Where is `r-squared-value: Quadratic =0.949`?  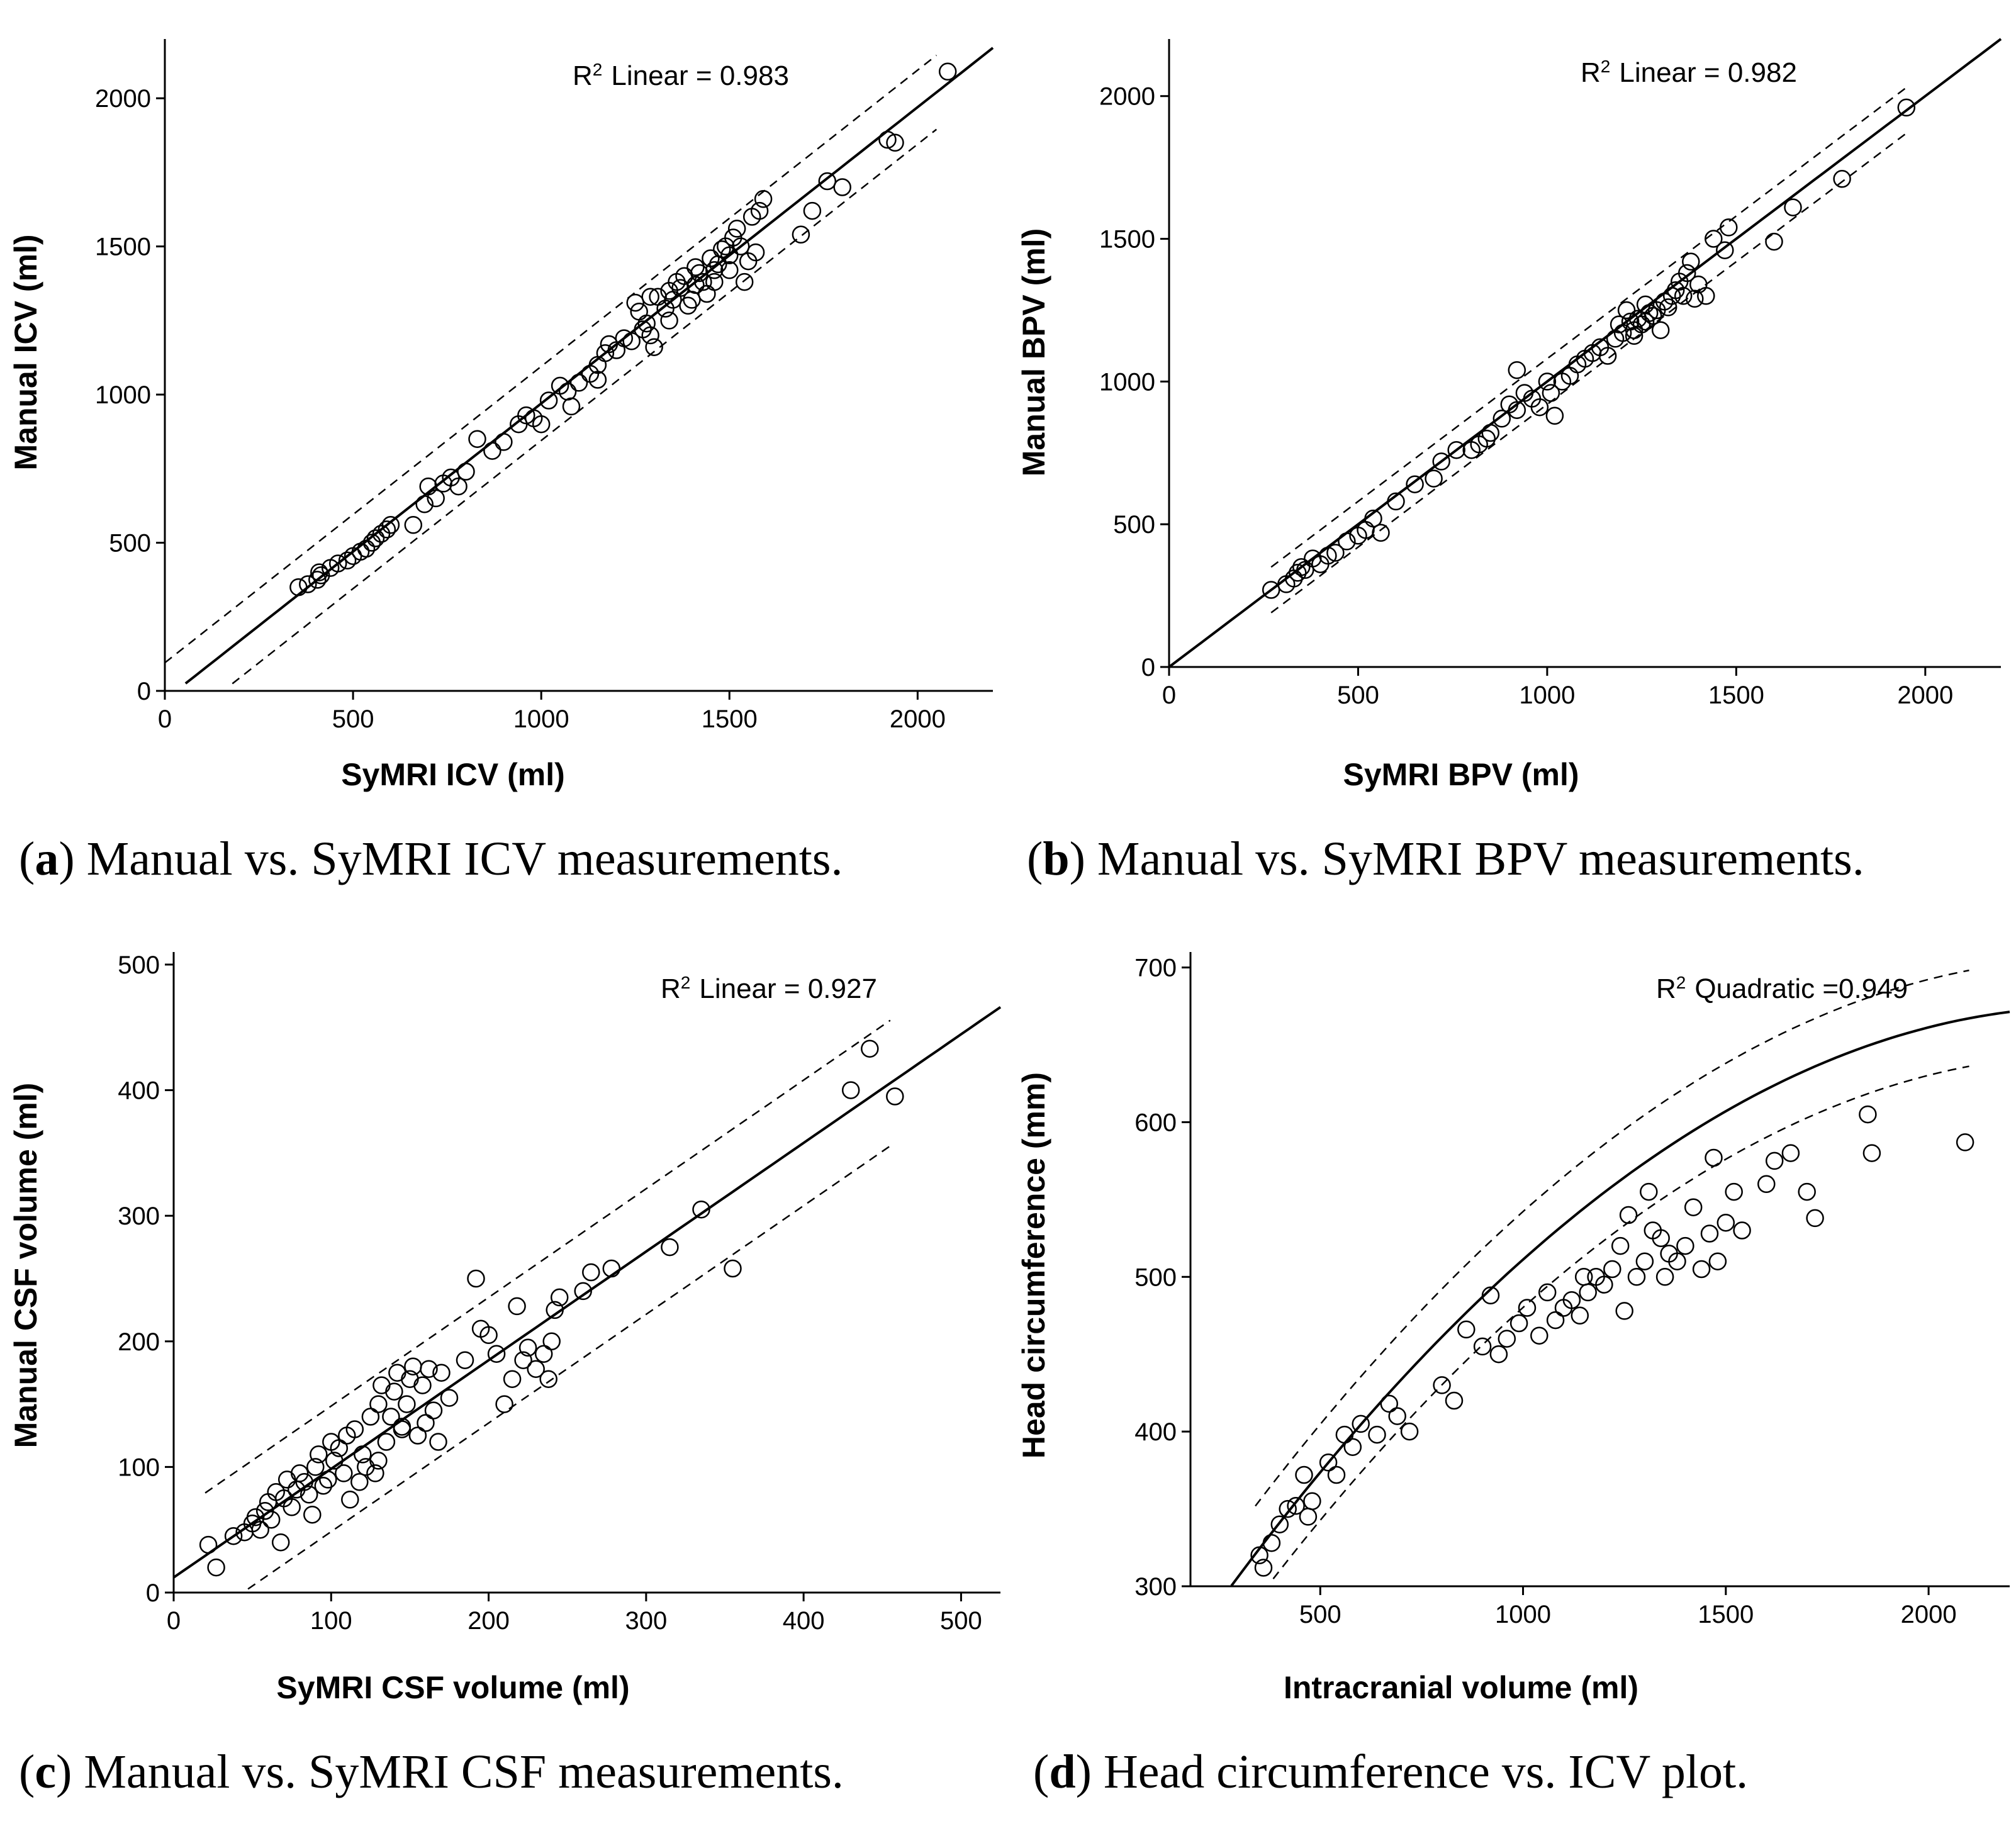
r-squared-value: Quadratic =0.949 is located at coordinates (1801, 989).